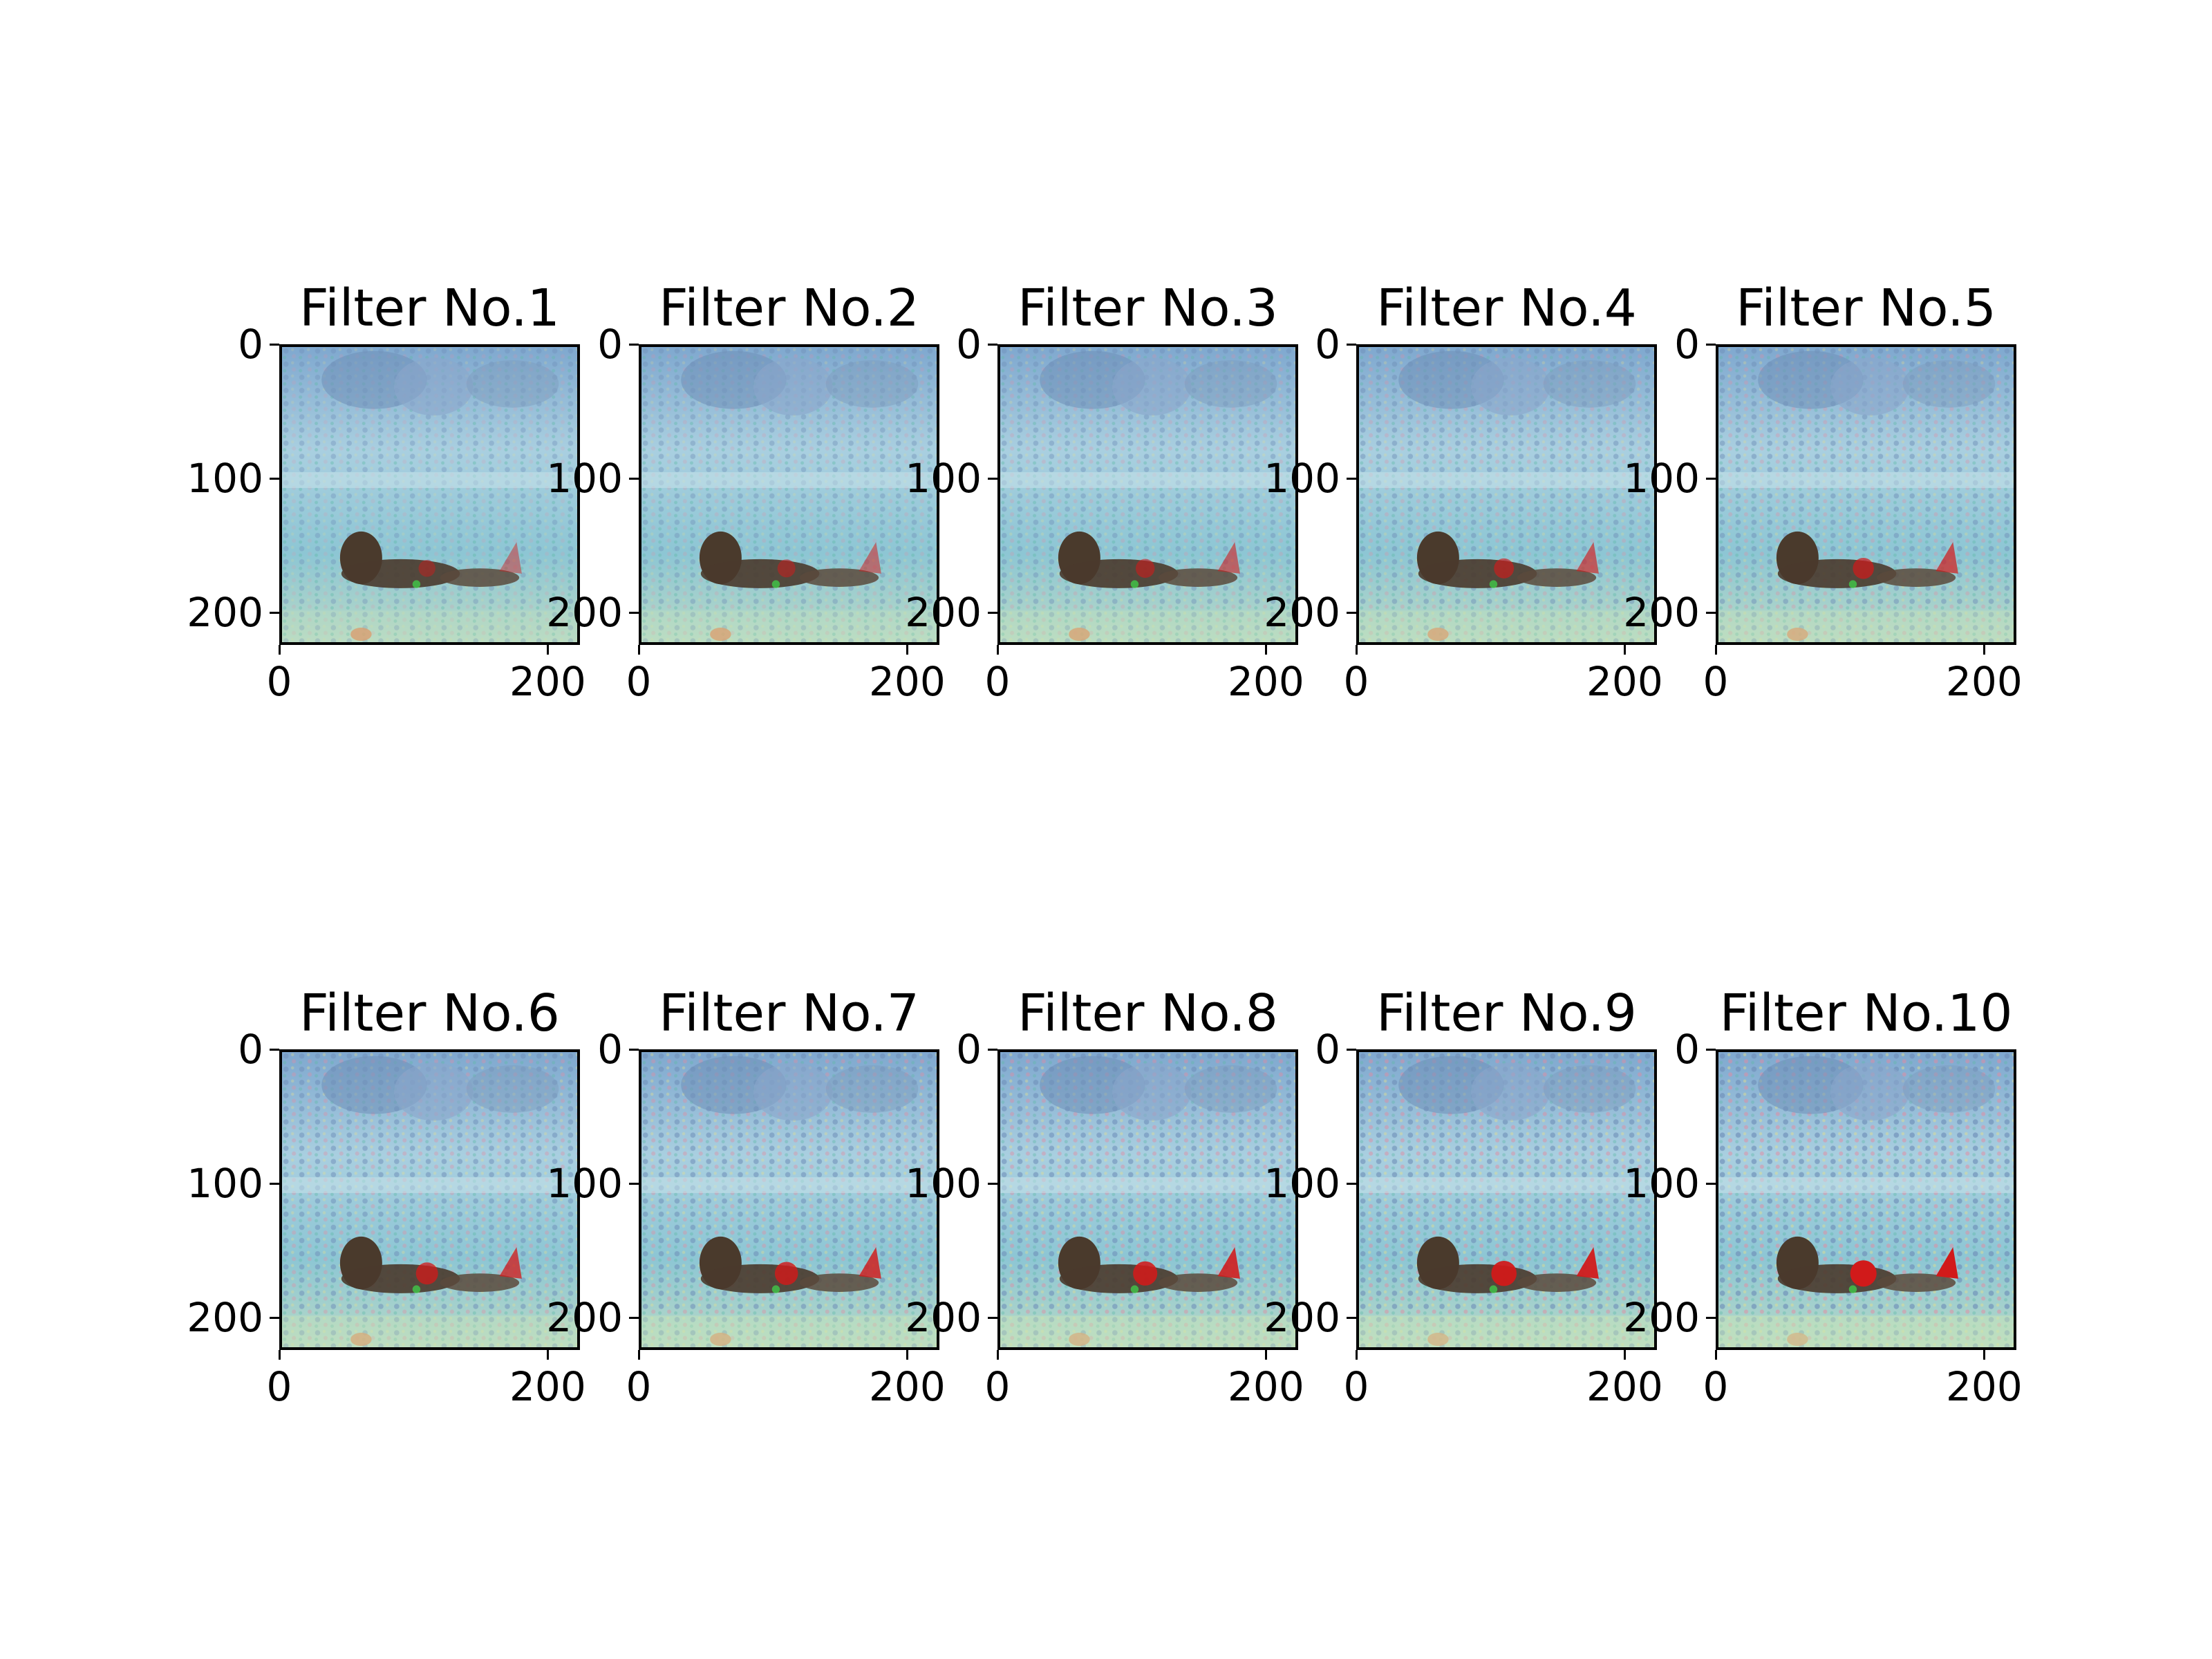  I want to click on subplot-title: Filter No.10, so click(1866, 1013).